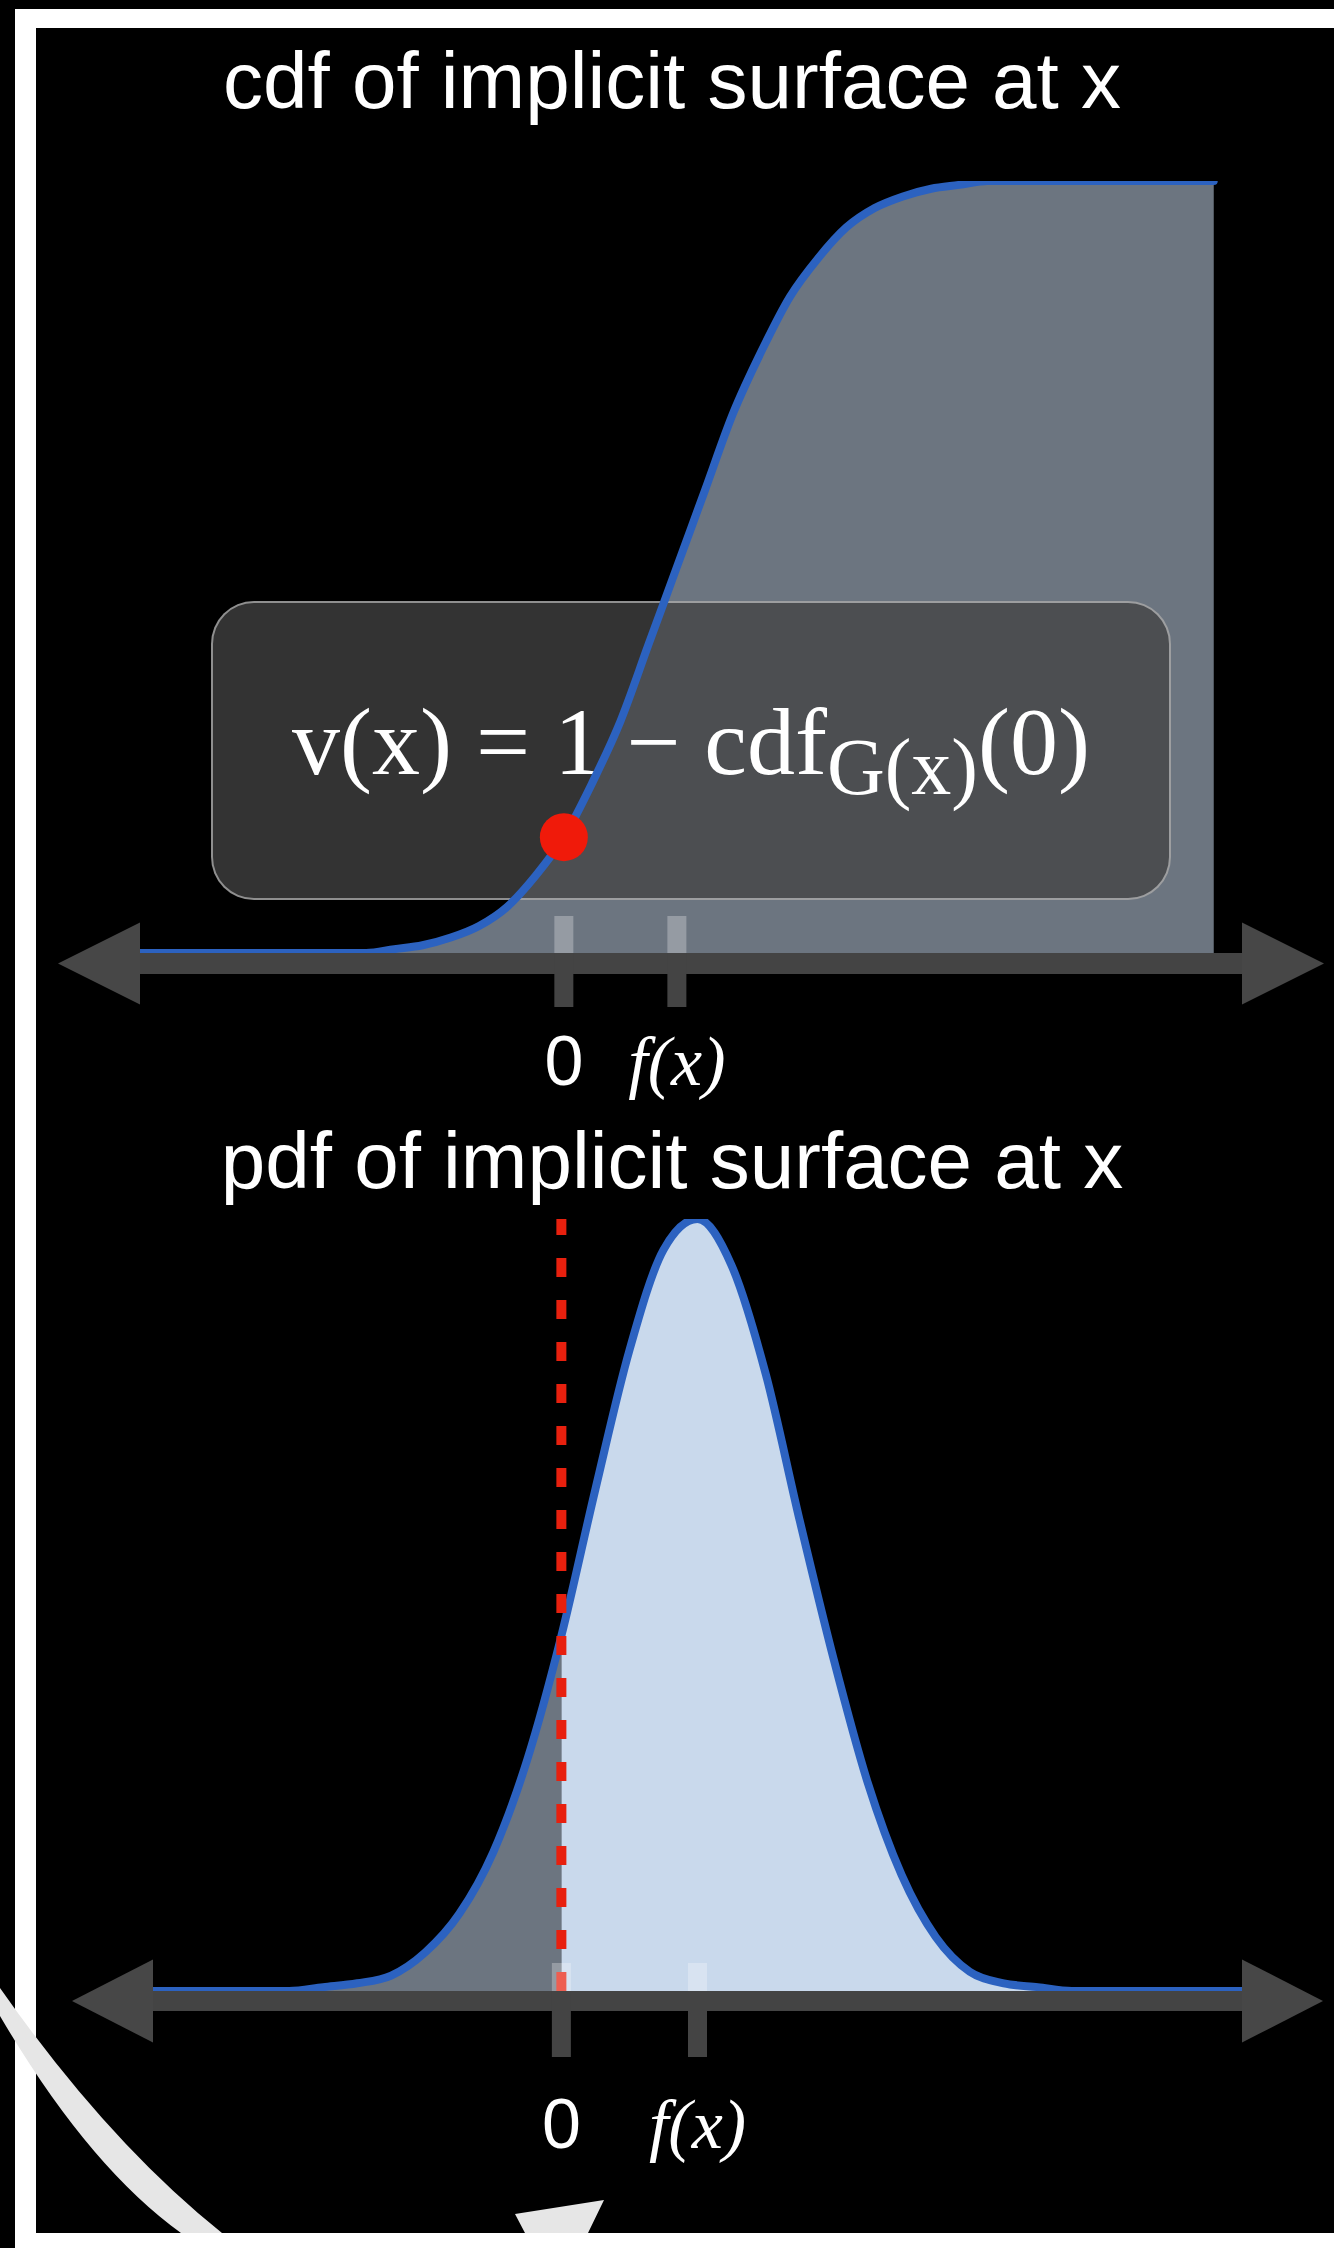 The height and width of the screenshot is (2248, 1334). What do you see at coordinates (672, 80) in the screenshot?
I see `chart-title: cdf of implicit surface at x` at bounding box center [672, 80].